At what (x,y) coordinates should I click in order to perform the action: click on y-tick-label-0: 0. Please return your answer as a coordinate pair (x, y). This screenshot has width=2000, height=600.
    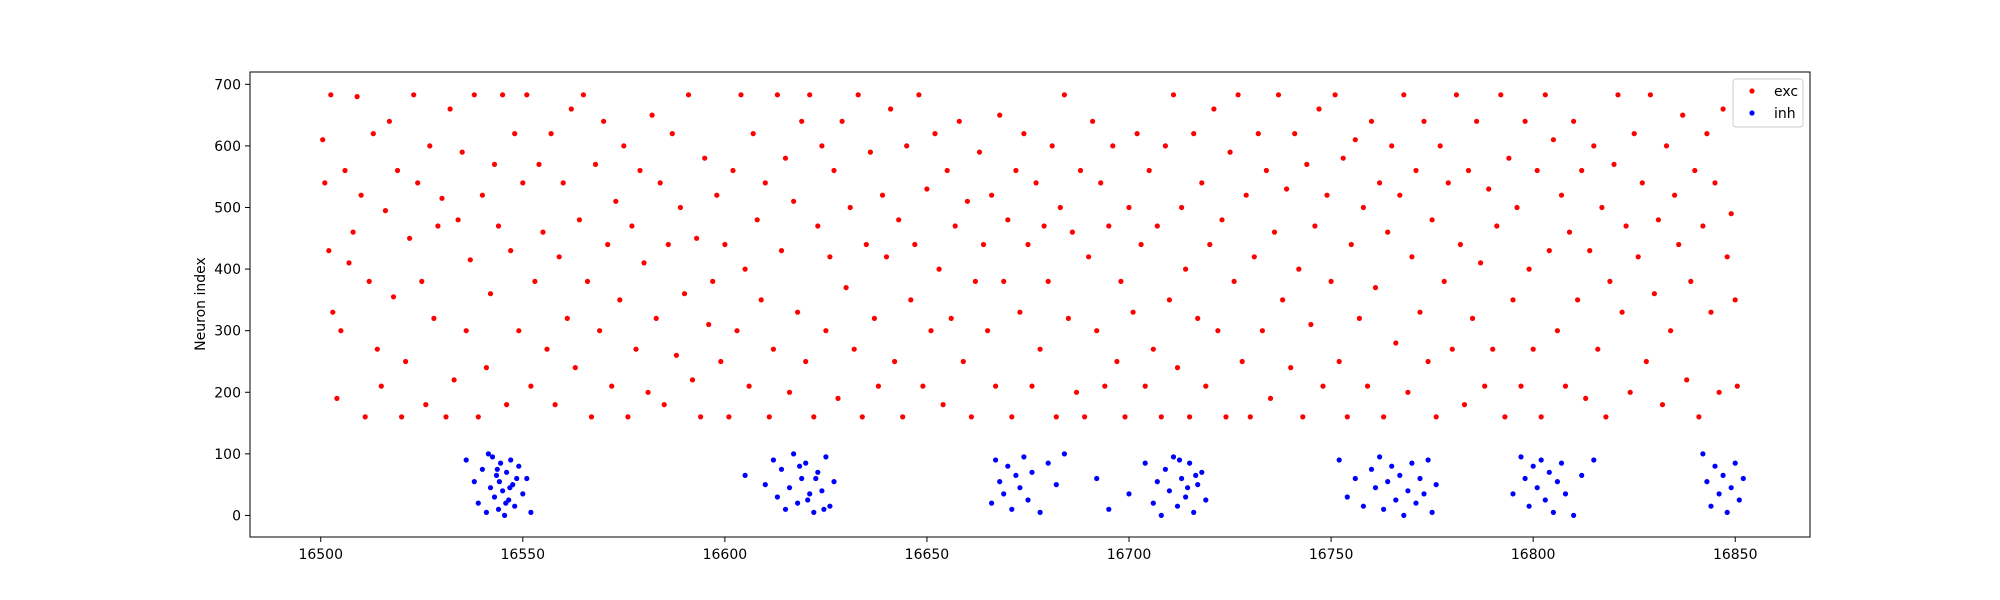
    Looking at the image, I should click on (236, 516).